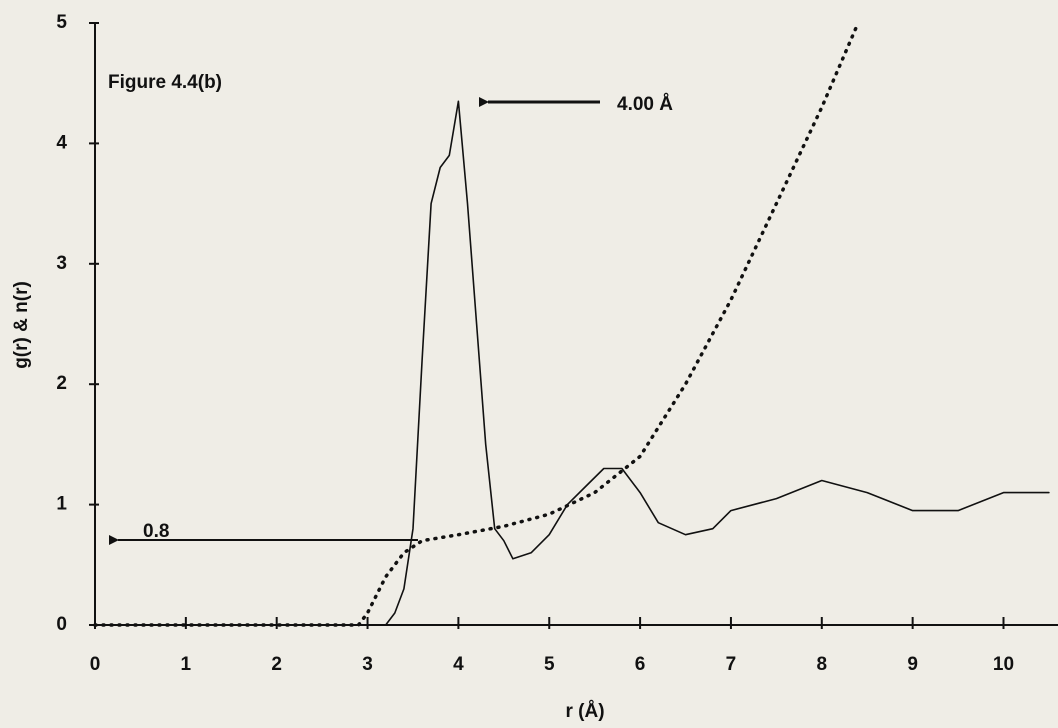 The height and width of the screenshot is (728, 1058). I want to click on x-tick-label: 8, so click(822, 664).